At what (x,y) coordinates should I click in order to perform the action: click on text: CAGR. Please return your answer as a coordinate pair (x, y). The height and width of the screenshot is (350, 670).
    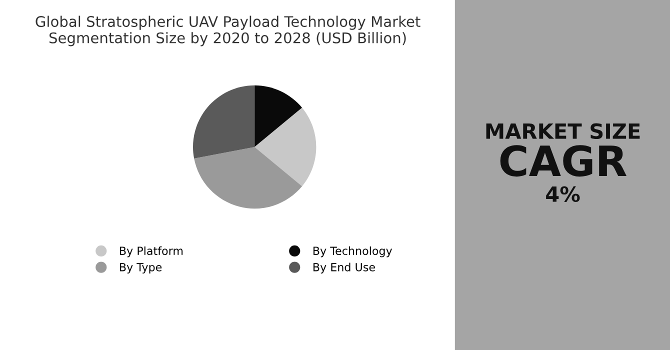
    Looking at the image, I should click on (563, 161).